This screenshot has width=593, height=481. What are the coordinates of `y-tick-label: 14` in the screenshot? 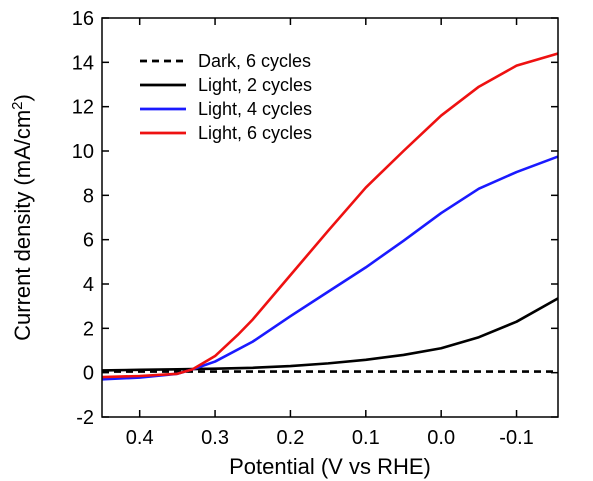 It's located at (83, 63).